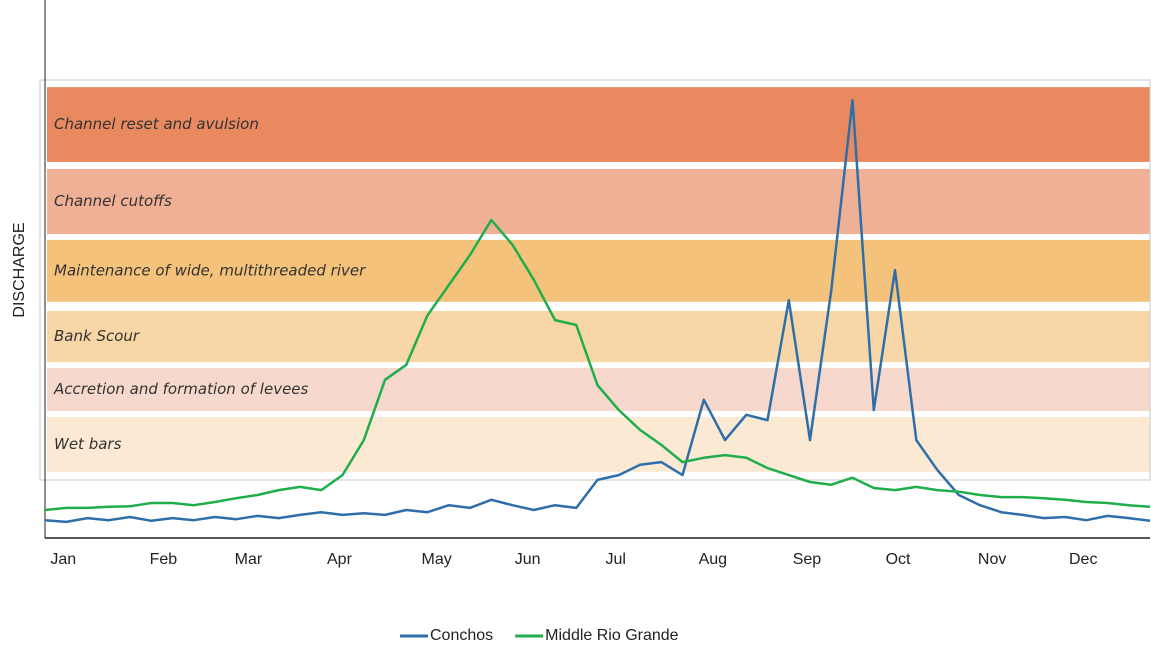 The width and height of the screenshot is (1151, 648). What do you see at coordinates (539, 635) in the screenshot?
I see `legend: Conchos Middle Rio Grande` at bounding box center [539, 635].